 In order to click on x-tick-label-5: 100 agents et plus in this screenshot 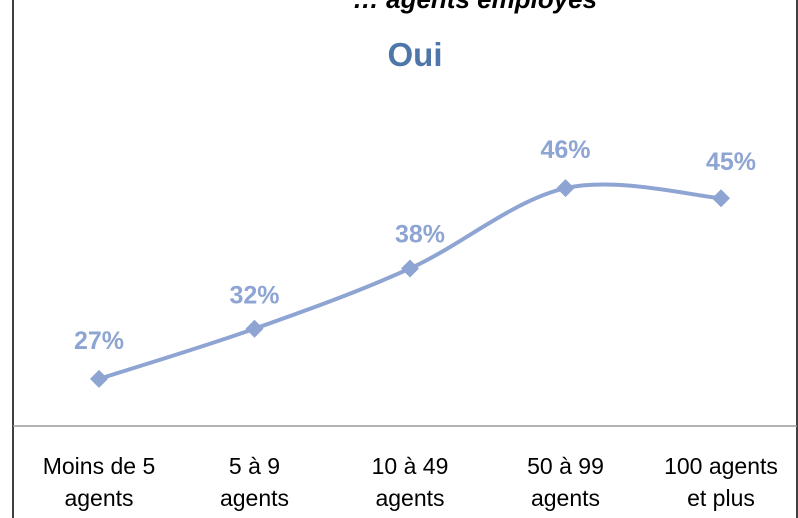, I will do `click(721, 482)`.